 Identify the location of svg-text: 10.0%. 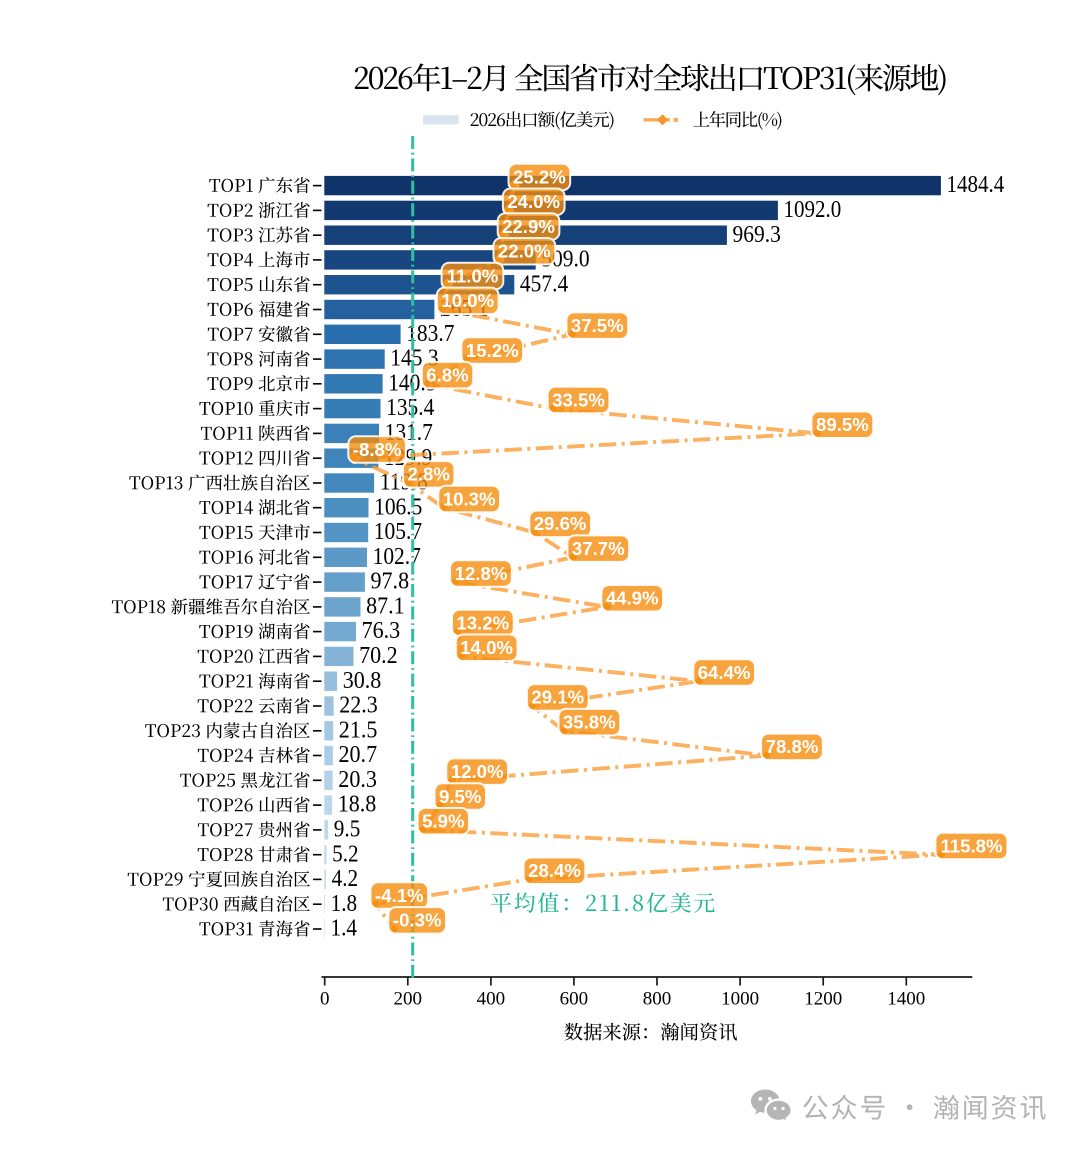
(467, 300).